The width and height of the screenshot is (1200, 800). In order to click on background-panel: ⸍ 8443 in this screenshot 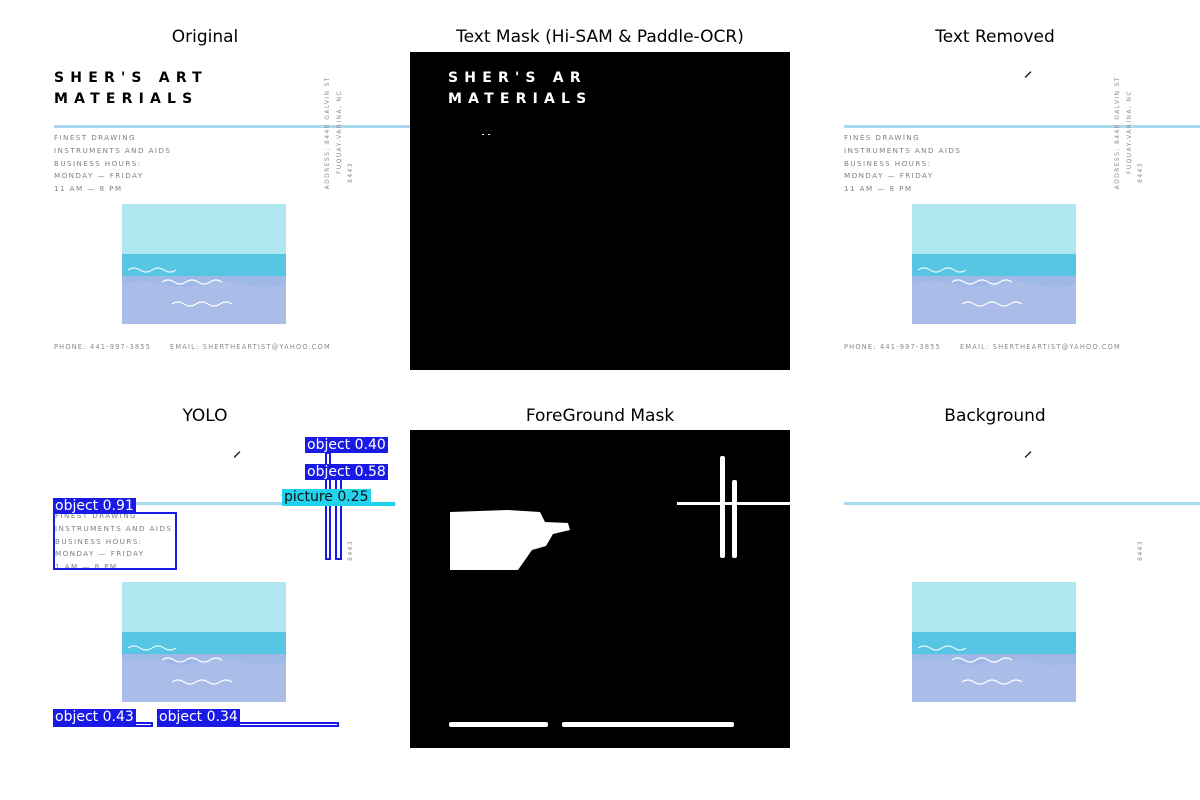, I will do `click(1015, 589)`.